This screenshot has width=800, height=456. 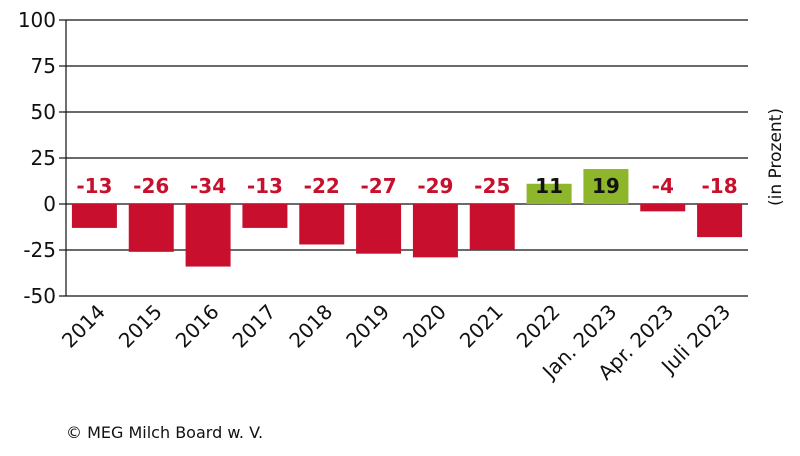 I want to click on data-label: 19, so click(x=606, y=186).